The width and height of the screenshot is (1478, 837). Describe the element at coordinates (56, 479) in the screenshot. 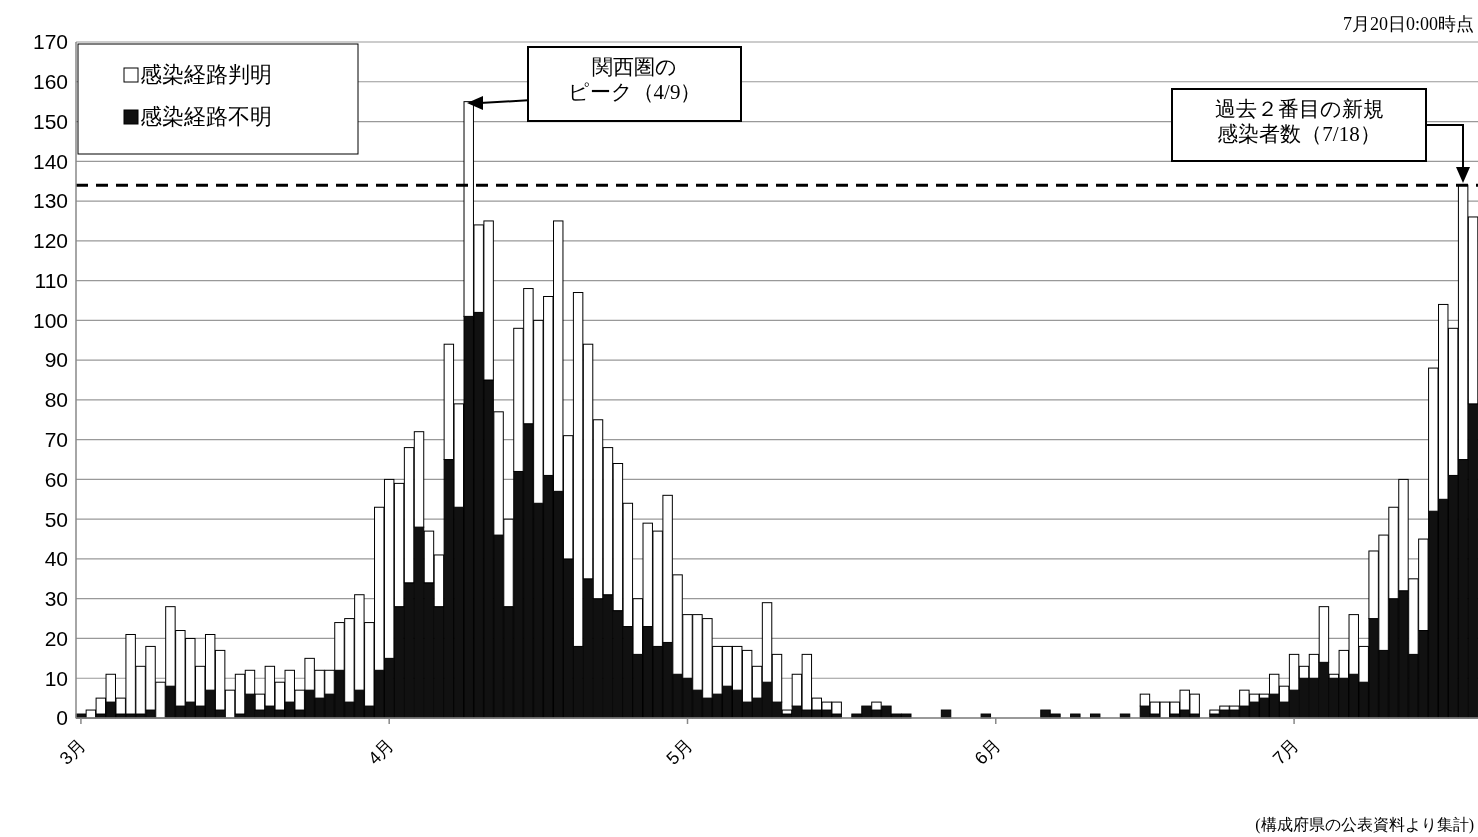

I see `y-tick-label: 60` at that location.